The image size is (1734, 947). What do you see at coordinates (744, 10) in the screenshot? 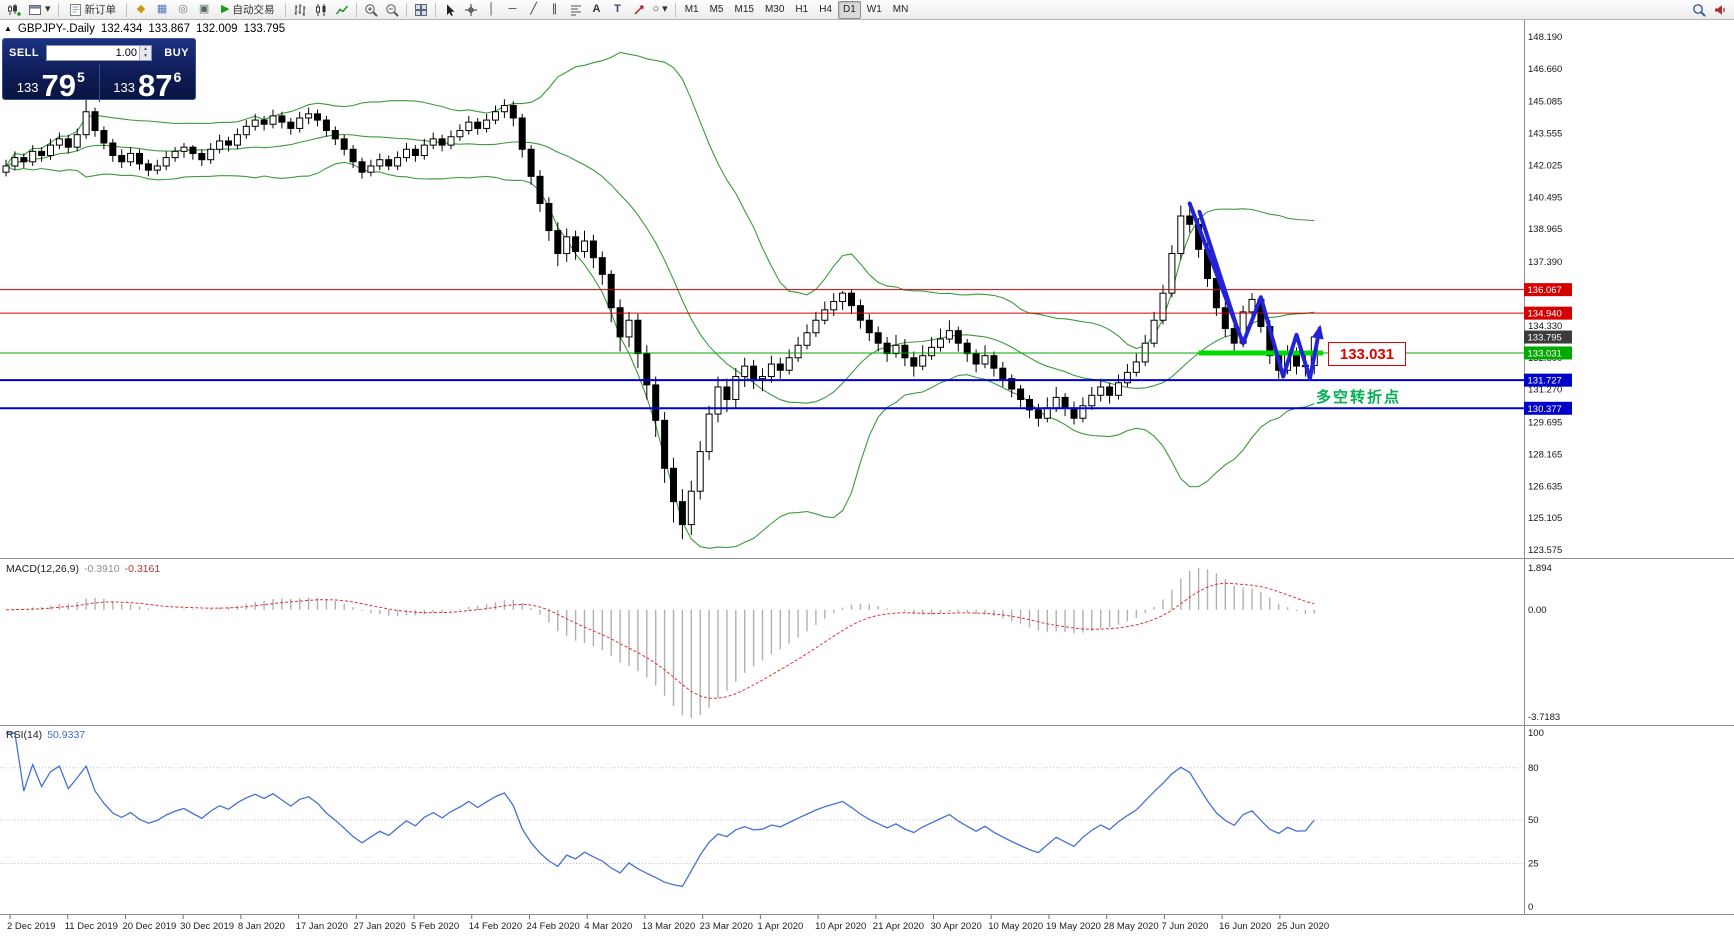
I see `timeframe-m15-button: M15` at bounding box center [744, 10].